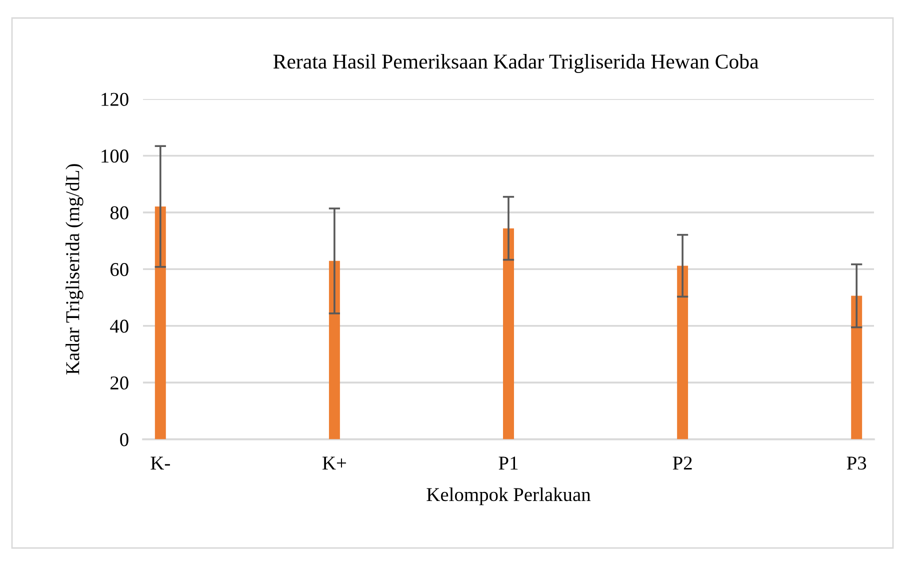 This screenshot has width=906, height=563. What do you see at coordinates (124, 439) in the screenshot?
I see `y-tick-label: 0` at bounding box center [124, 439].